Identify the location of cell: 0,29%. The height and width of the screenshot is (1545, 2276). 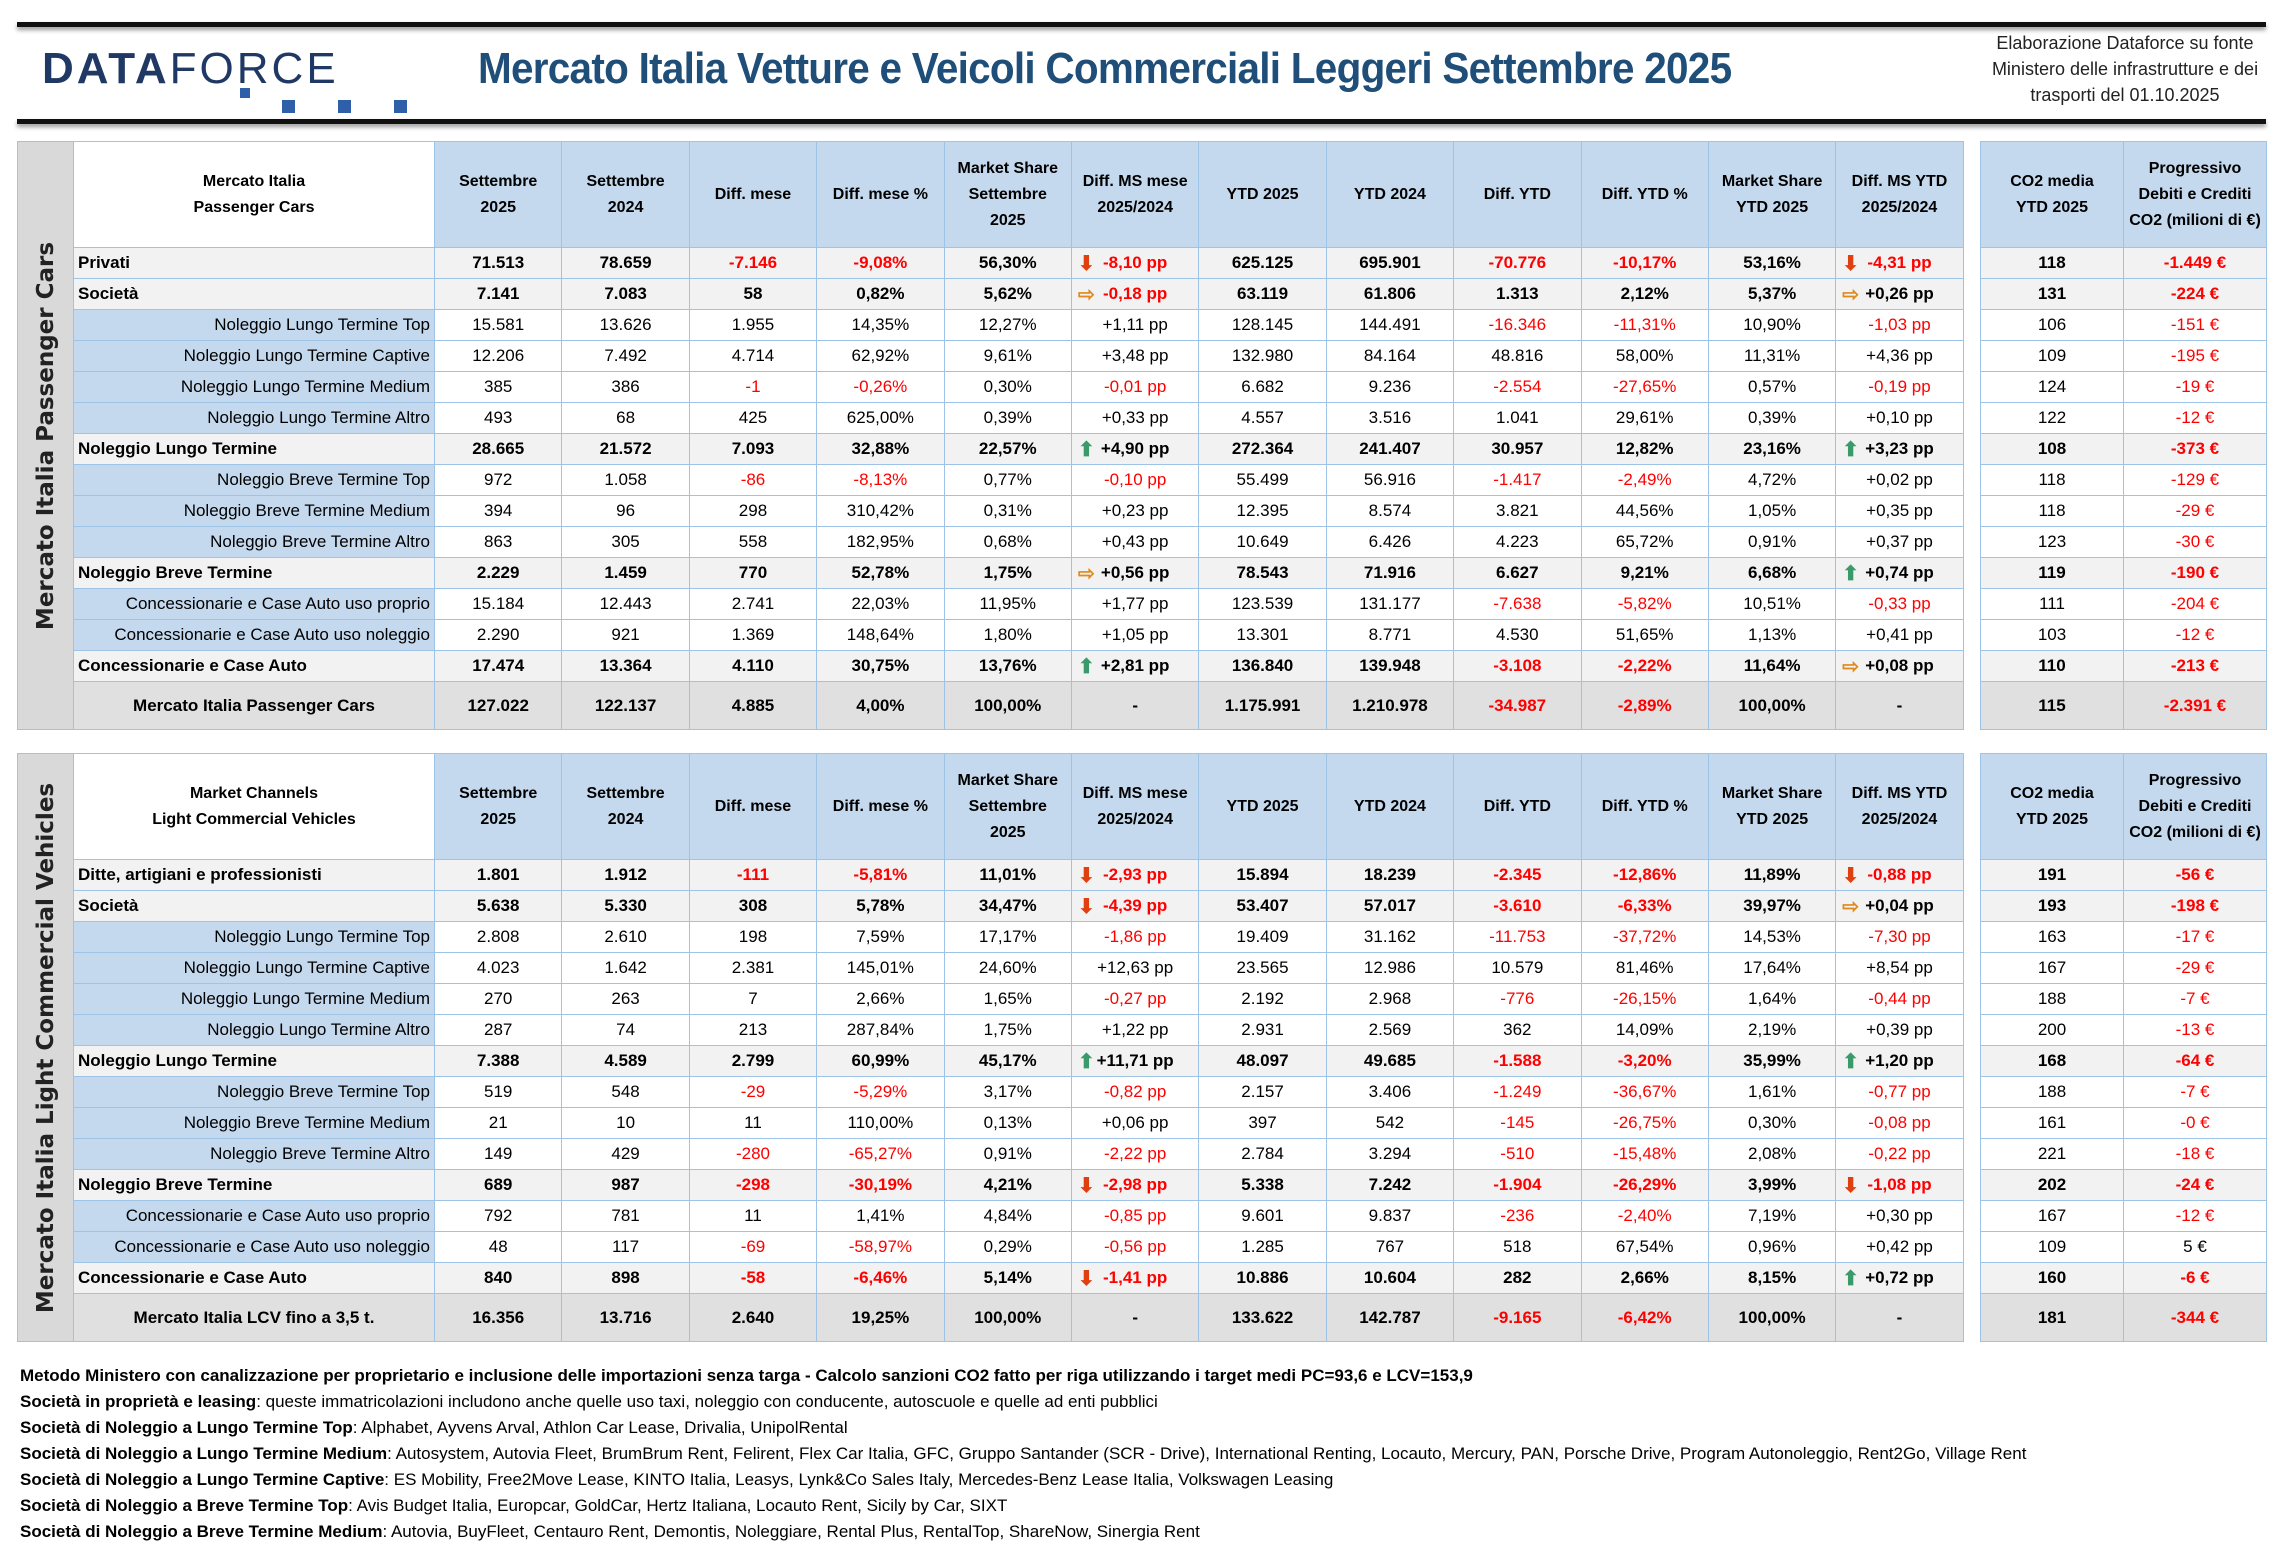
(1007, 1247).